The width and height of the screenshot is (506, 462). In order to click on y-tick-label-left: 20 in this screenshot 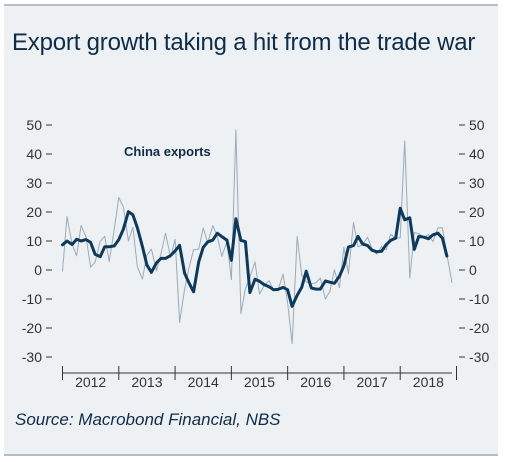, I will do `click(34, 212)`.